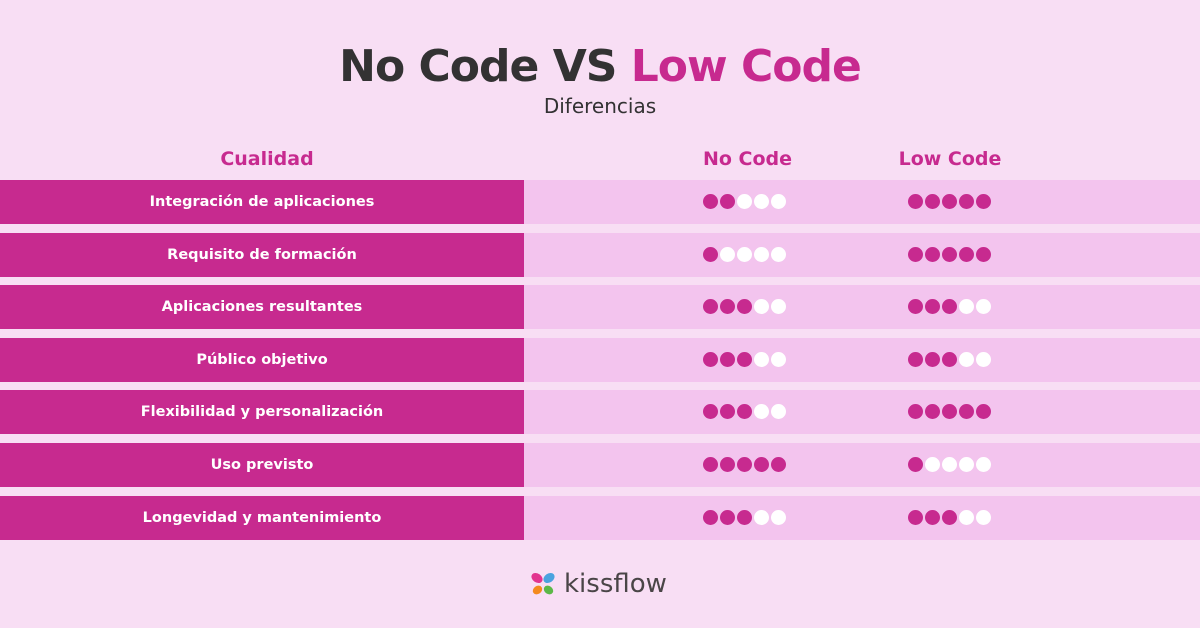 This screenshot has width=1200, height=628. Describe the element at coordinates (747, 159) in the screenshot. I see `column-header-no-code: No Code` at that location.